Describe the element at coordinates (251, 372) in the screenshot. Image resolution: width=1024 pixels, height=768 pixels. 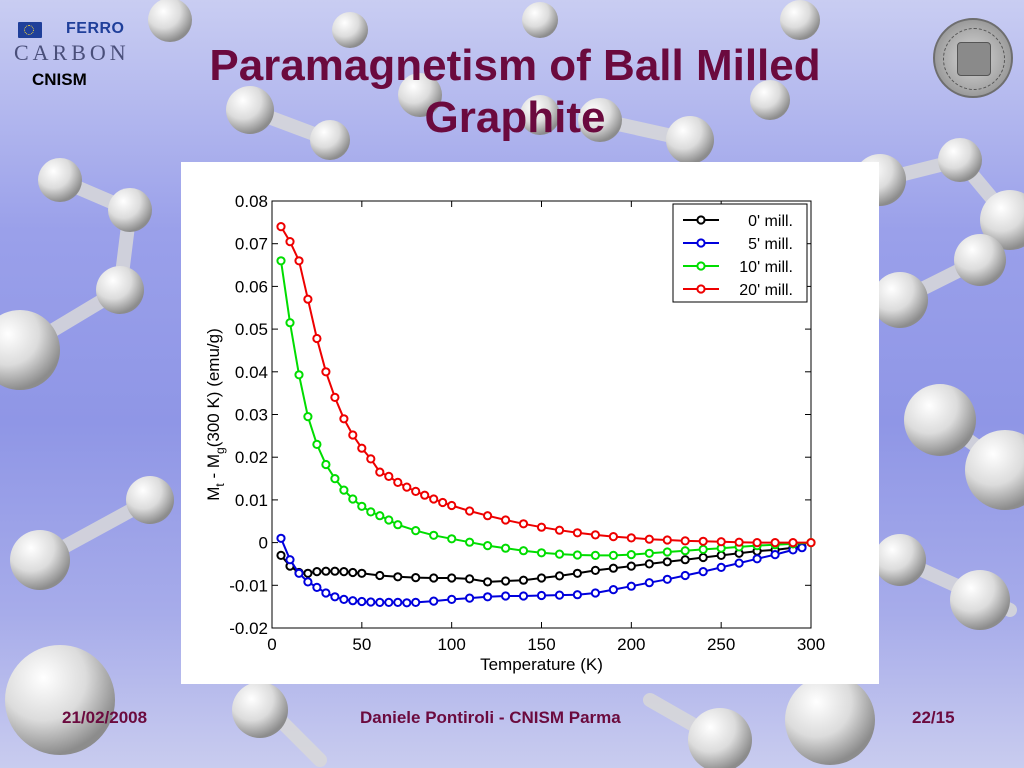
I see `y-tick-label: 0.04` at that location.